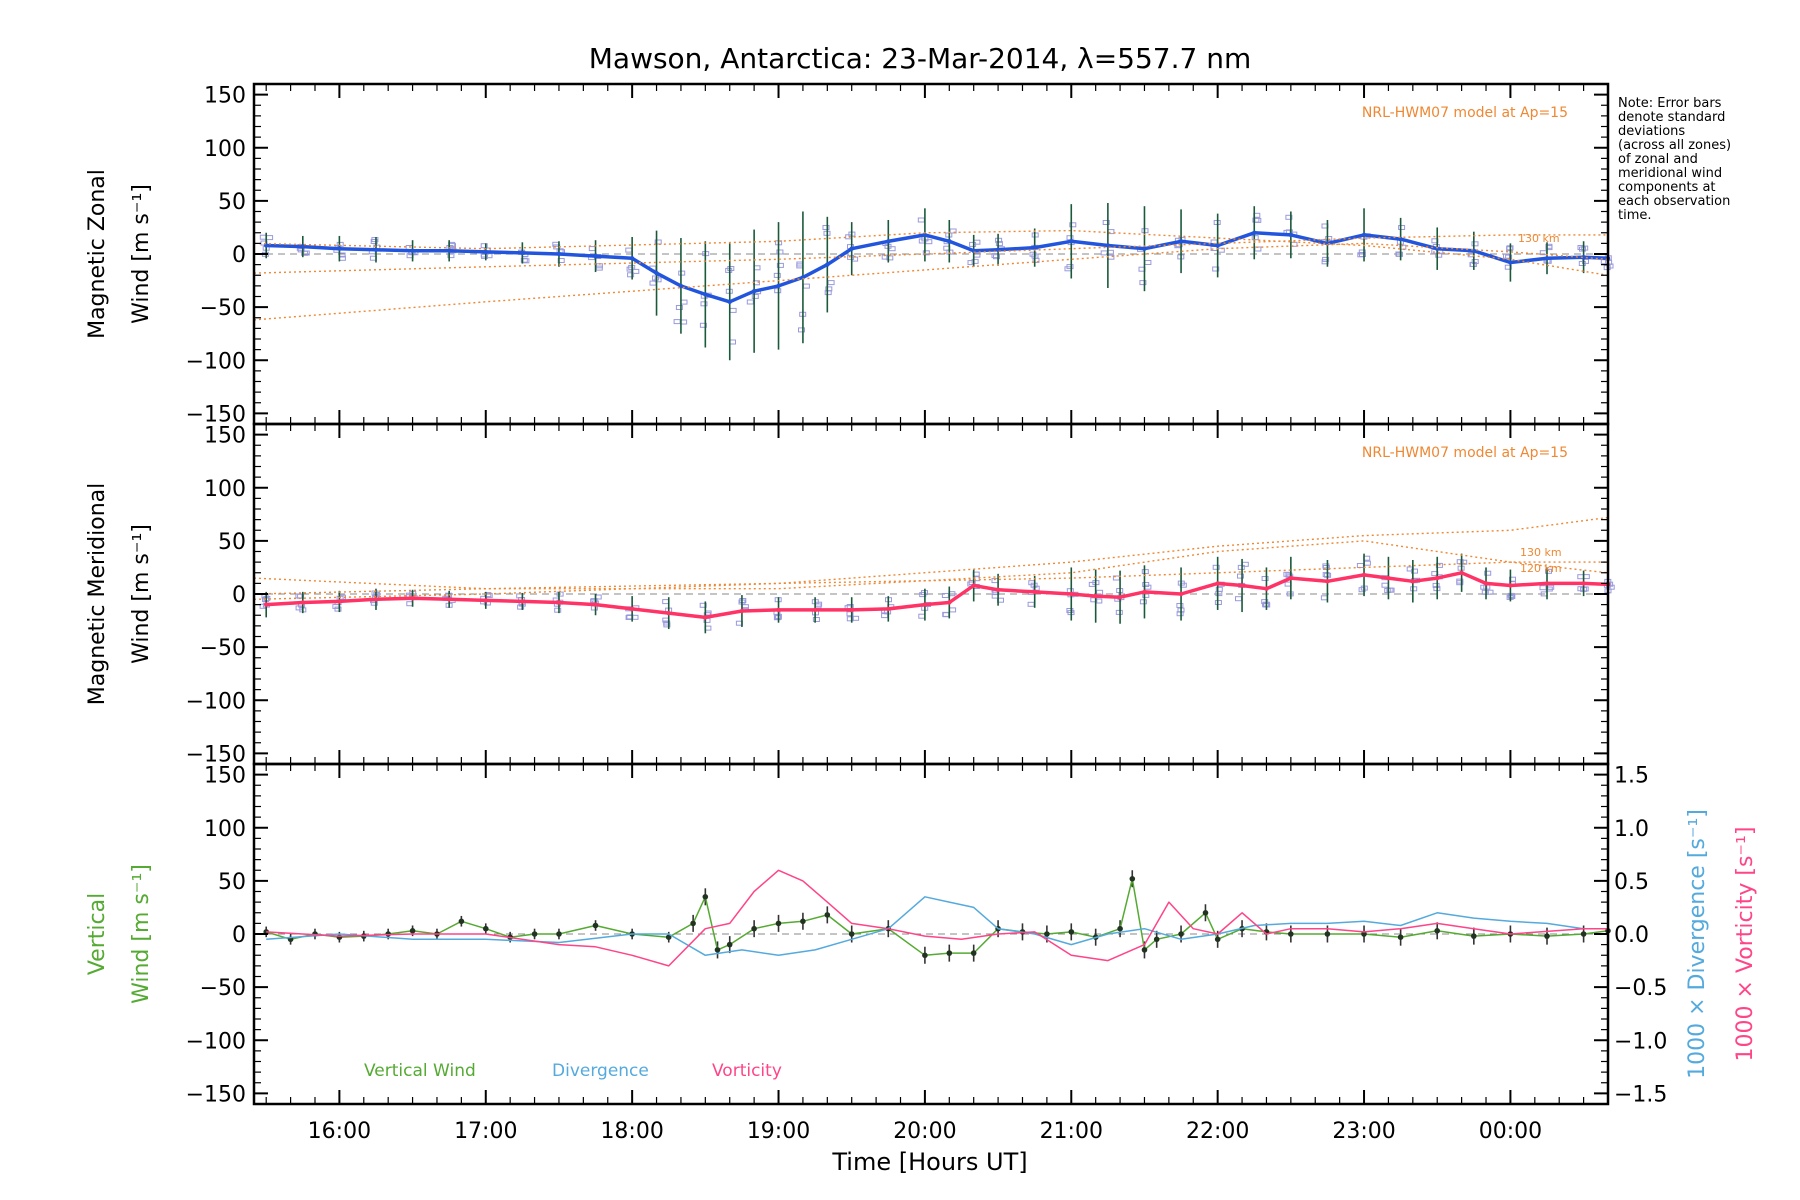 This screenshot has height=1200, width=1800. Describe the element at coordinates (1697, 944) in the screenshot. I see `divergence-axis-label: 1000 × Divergence [s⁻¹]` at that location.